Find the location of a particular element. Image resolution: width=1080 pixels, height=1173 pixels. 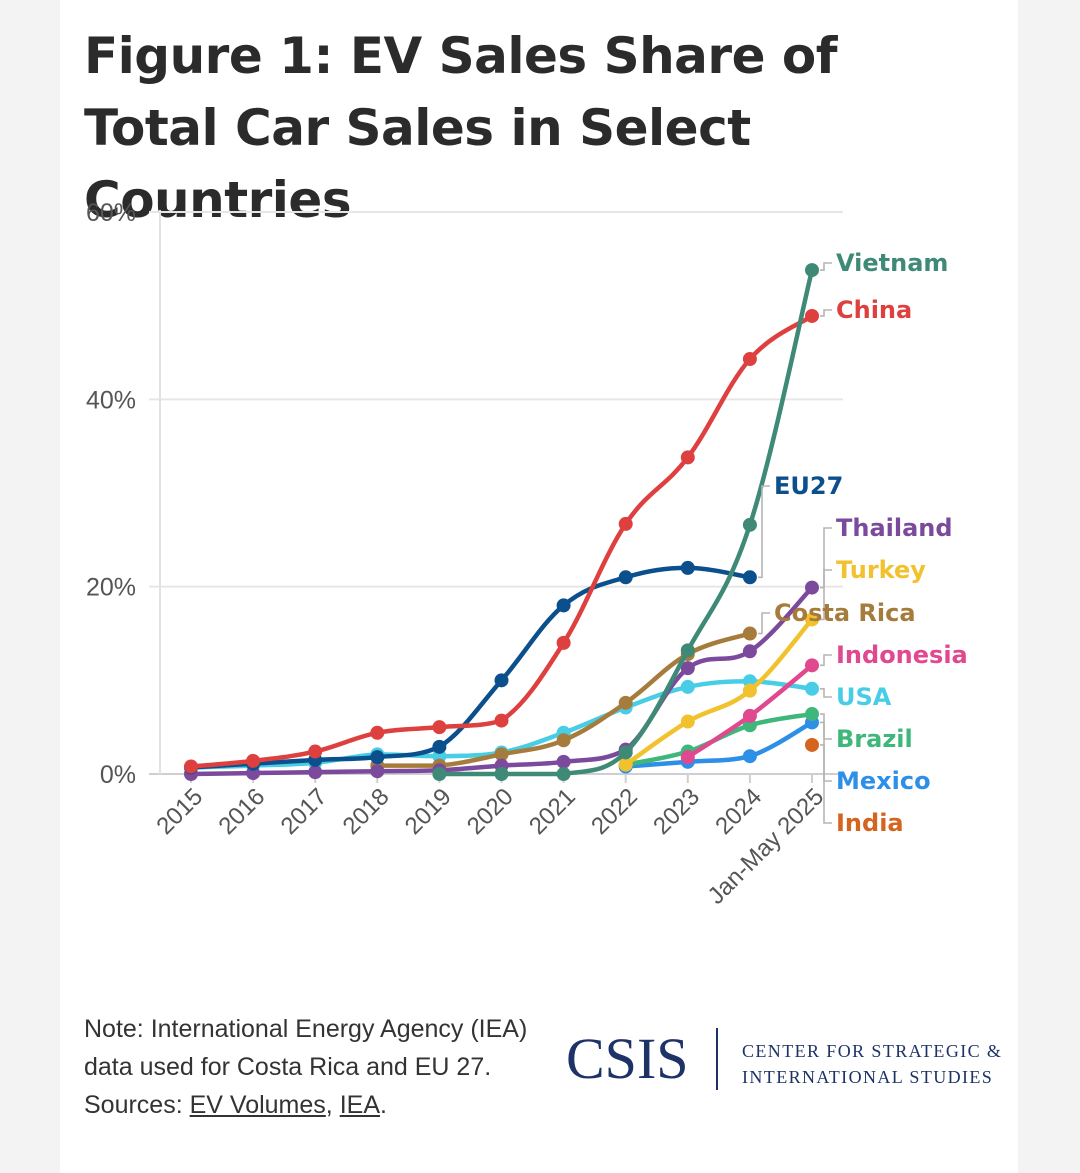

sources-line: Sources: EV Volumes, IEA. is located at coordinates (319, 1105).